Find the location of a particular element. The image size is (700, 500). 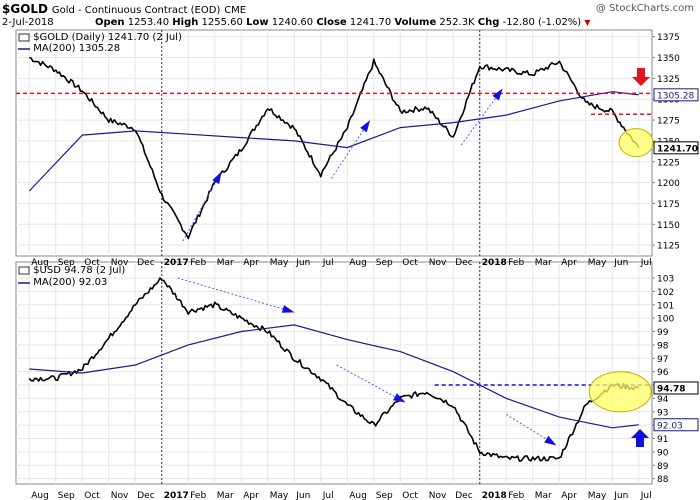

y-tick-label: 1275 is located at coordinates (668, 122).